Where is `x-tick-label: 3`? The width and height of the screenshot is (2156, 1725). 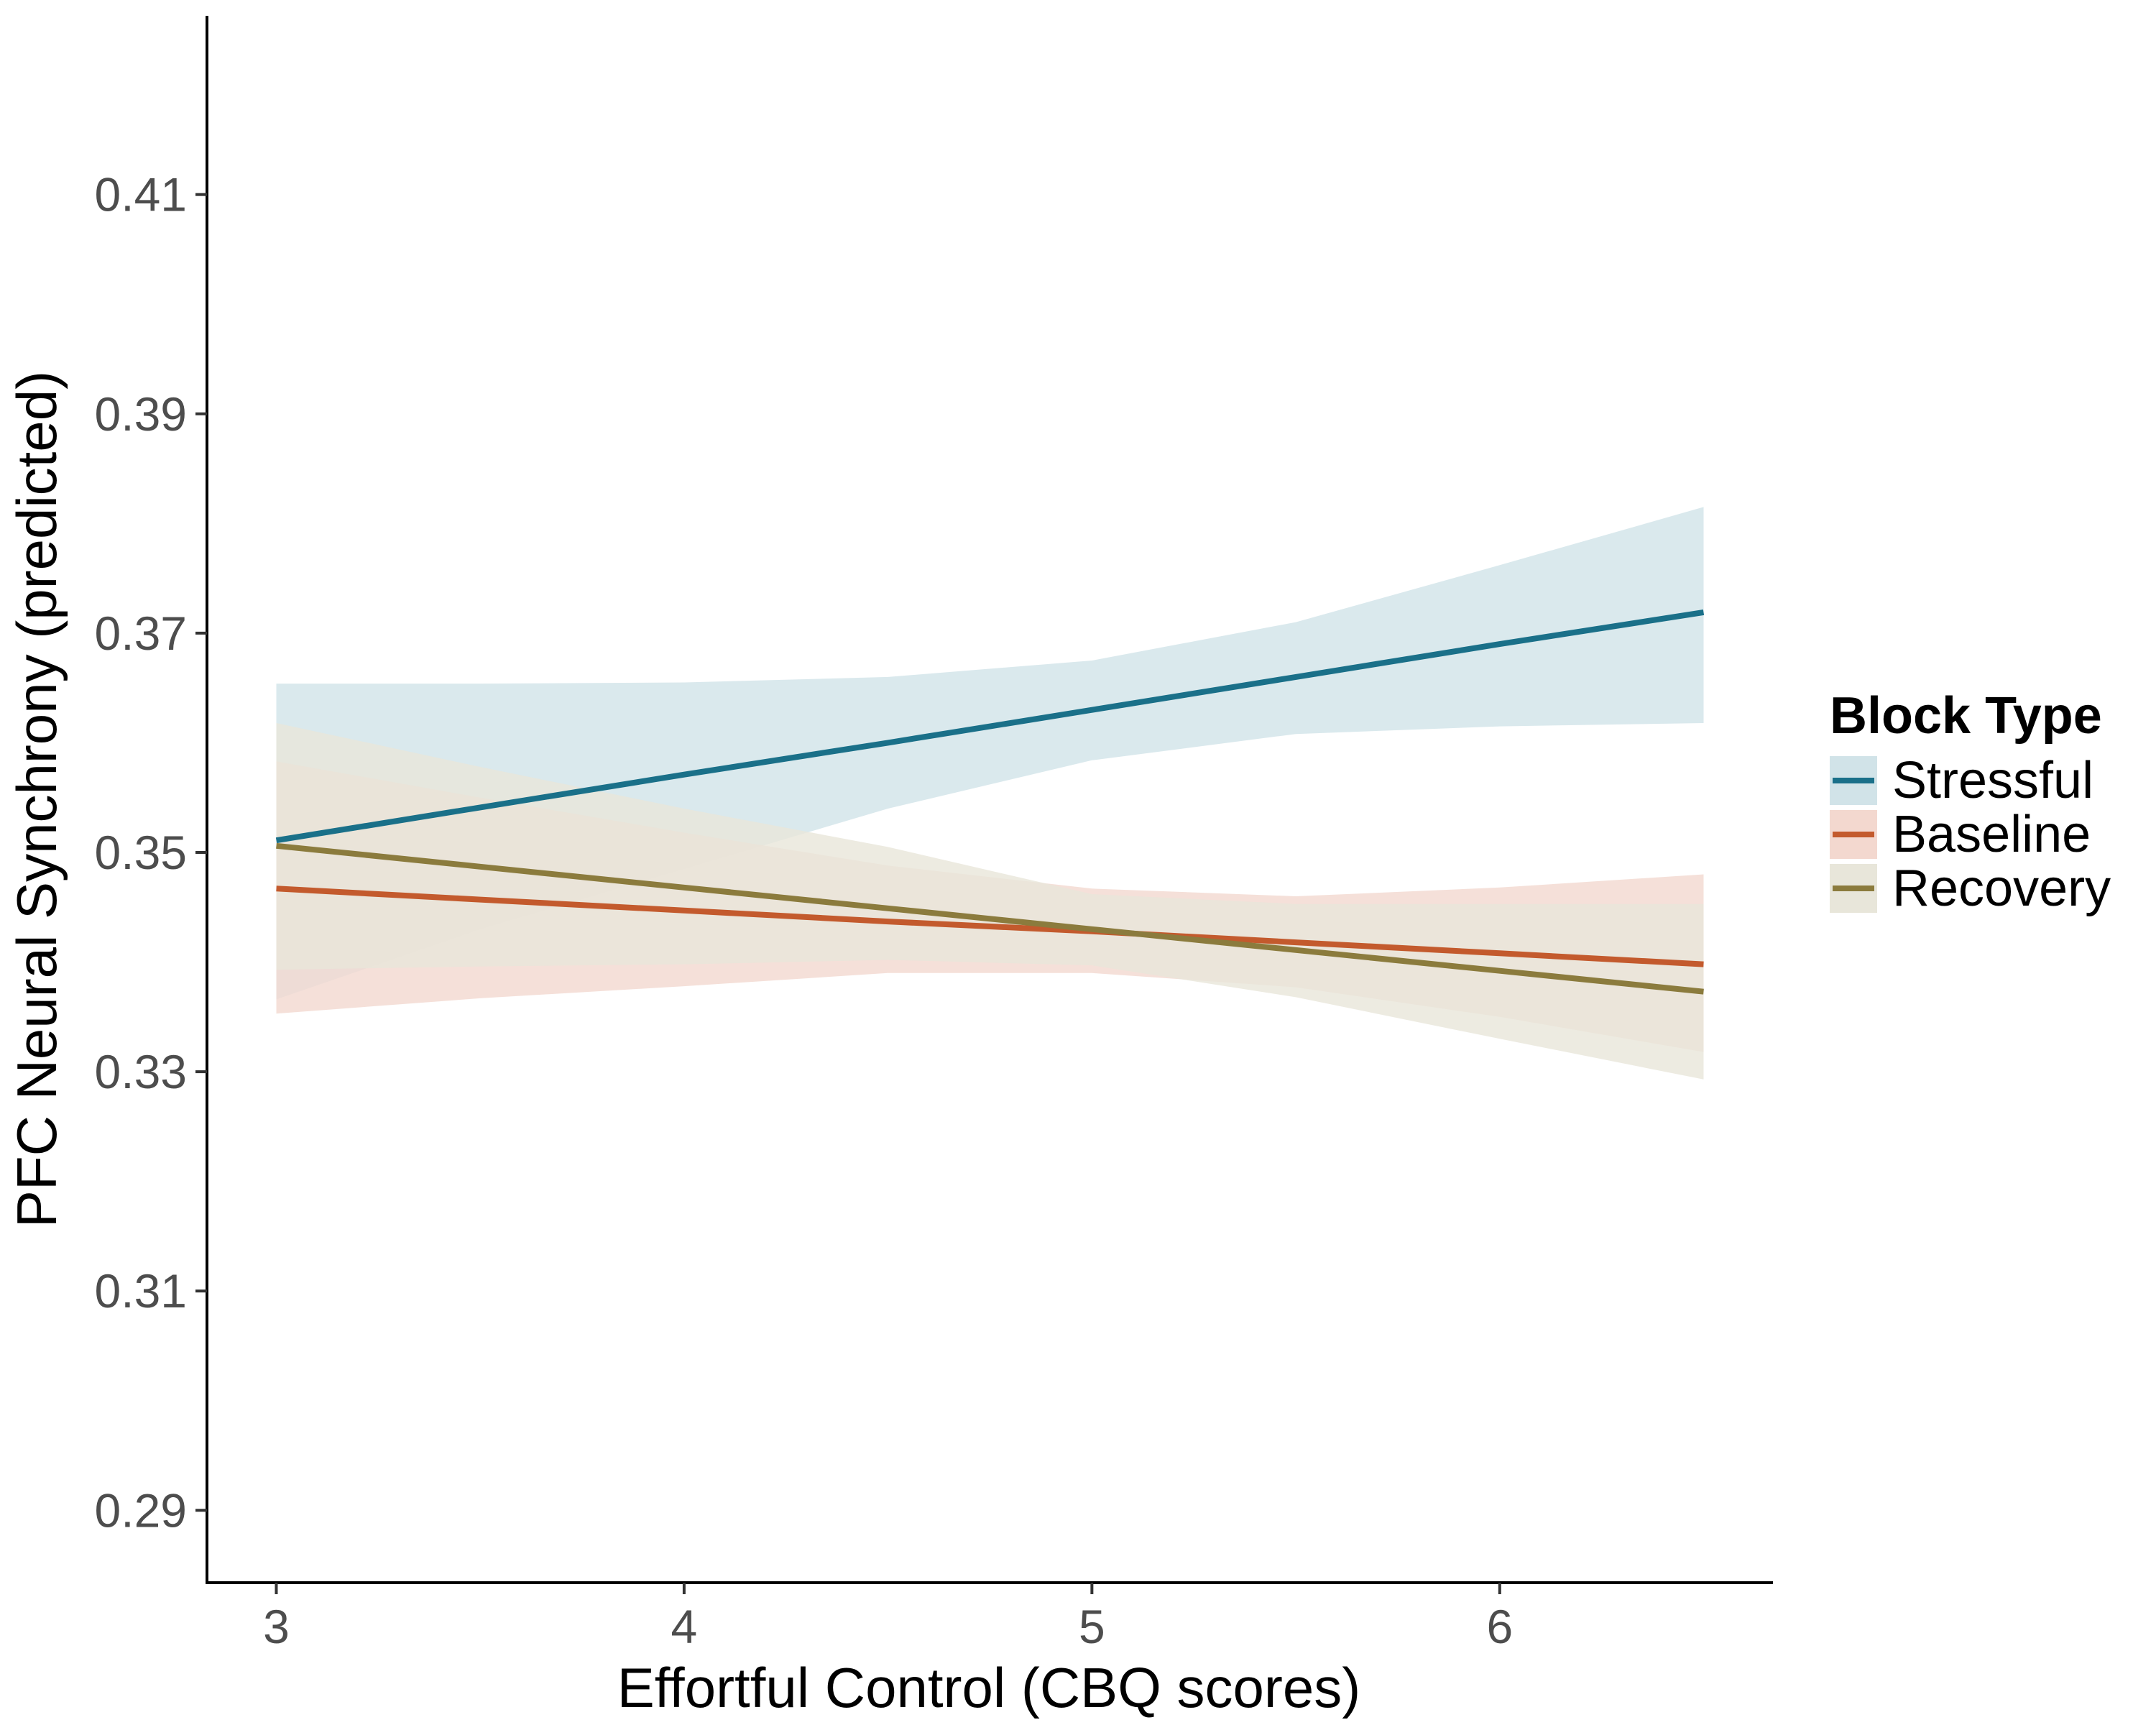
x-tick-label: 3 is located at coordinates (276, 1626).